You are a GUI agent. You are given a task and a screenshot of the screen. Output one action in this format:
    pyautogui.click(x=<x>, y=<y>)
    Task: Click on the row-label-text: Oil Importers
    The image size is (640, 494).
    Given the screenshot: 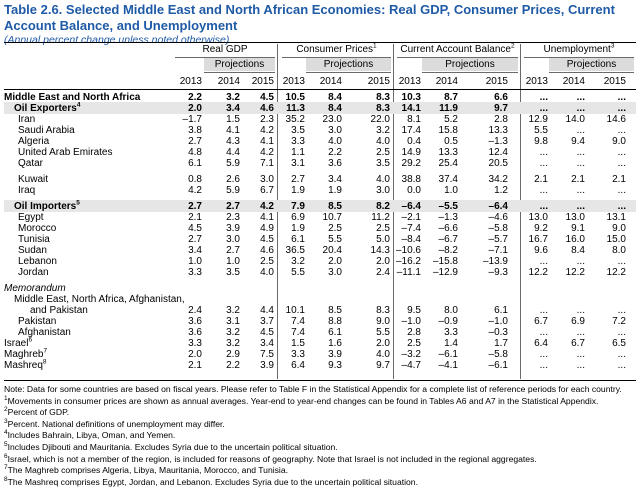 What is the action you would take?
    pyautogui.click(x=45, y=206)
    